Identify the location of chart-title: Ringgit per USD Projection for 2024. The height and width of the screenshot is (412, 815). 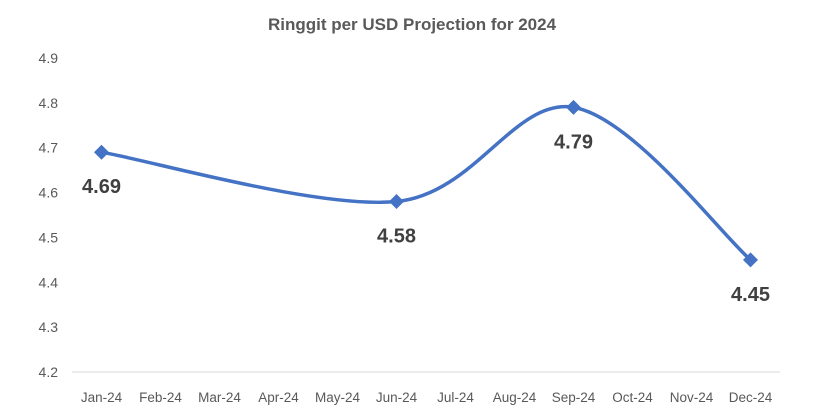
(412, 24).